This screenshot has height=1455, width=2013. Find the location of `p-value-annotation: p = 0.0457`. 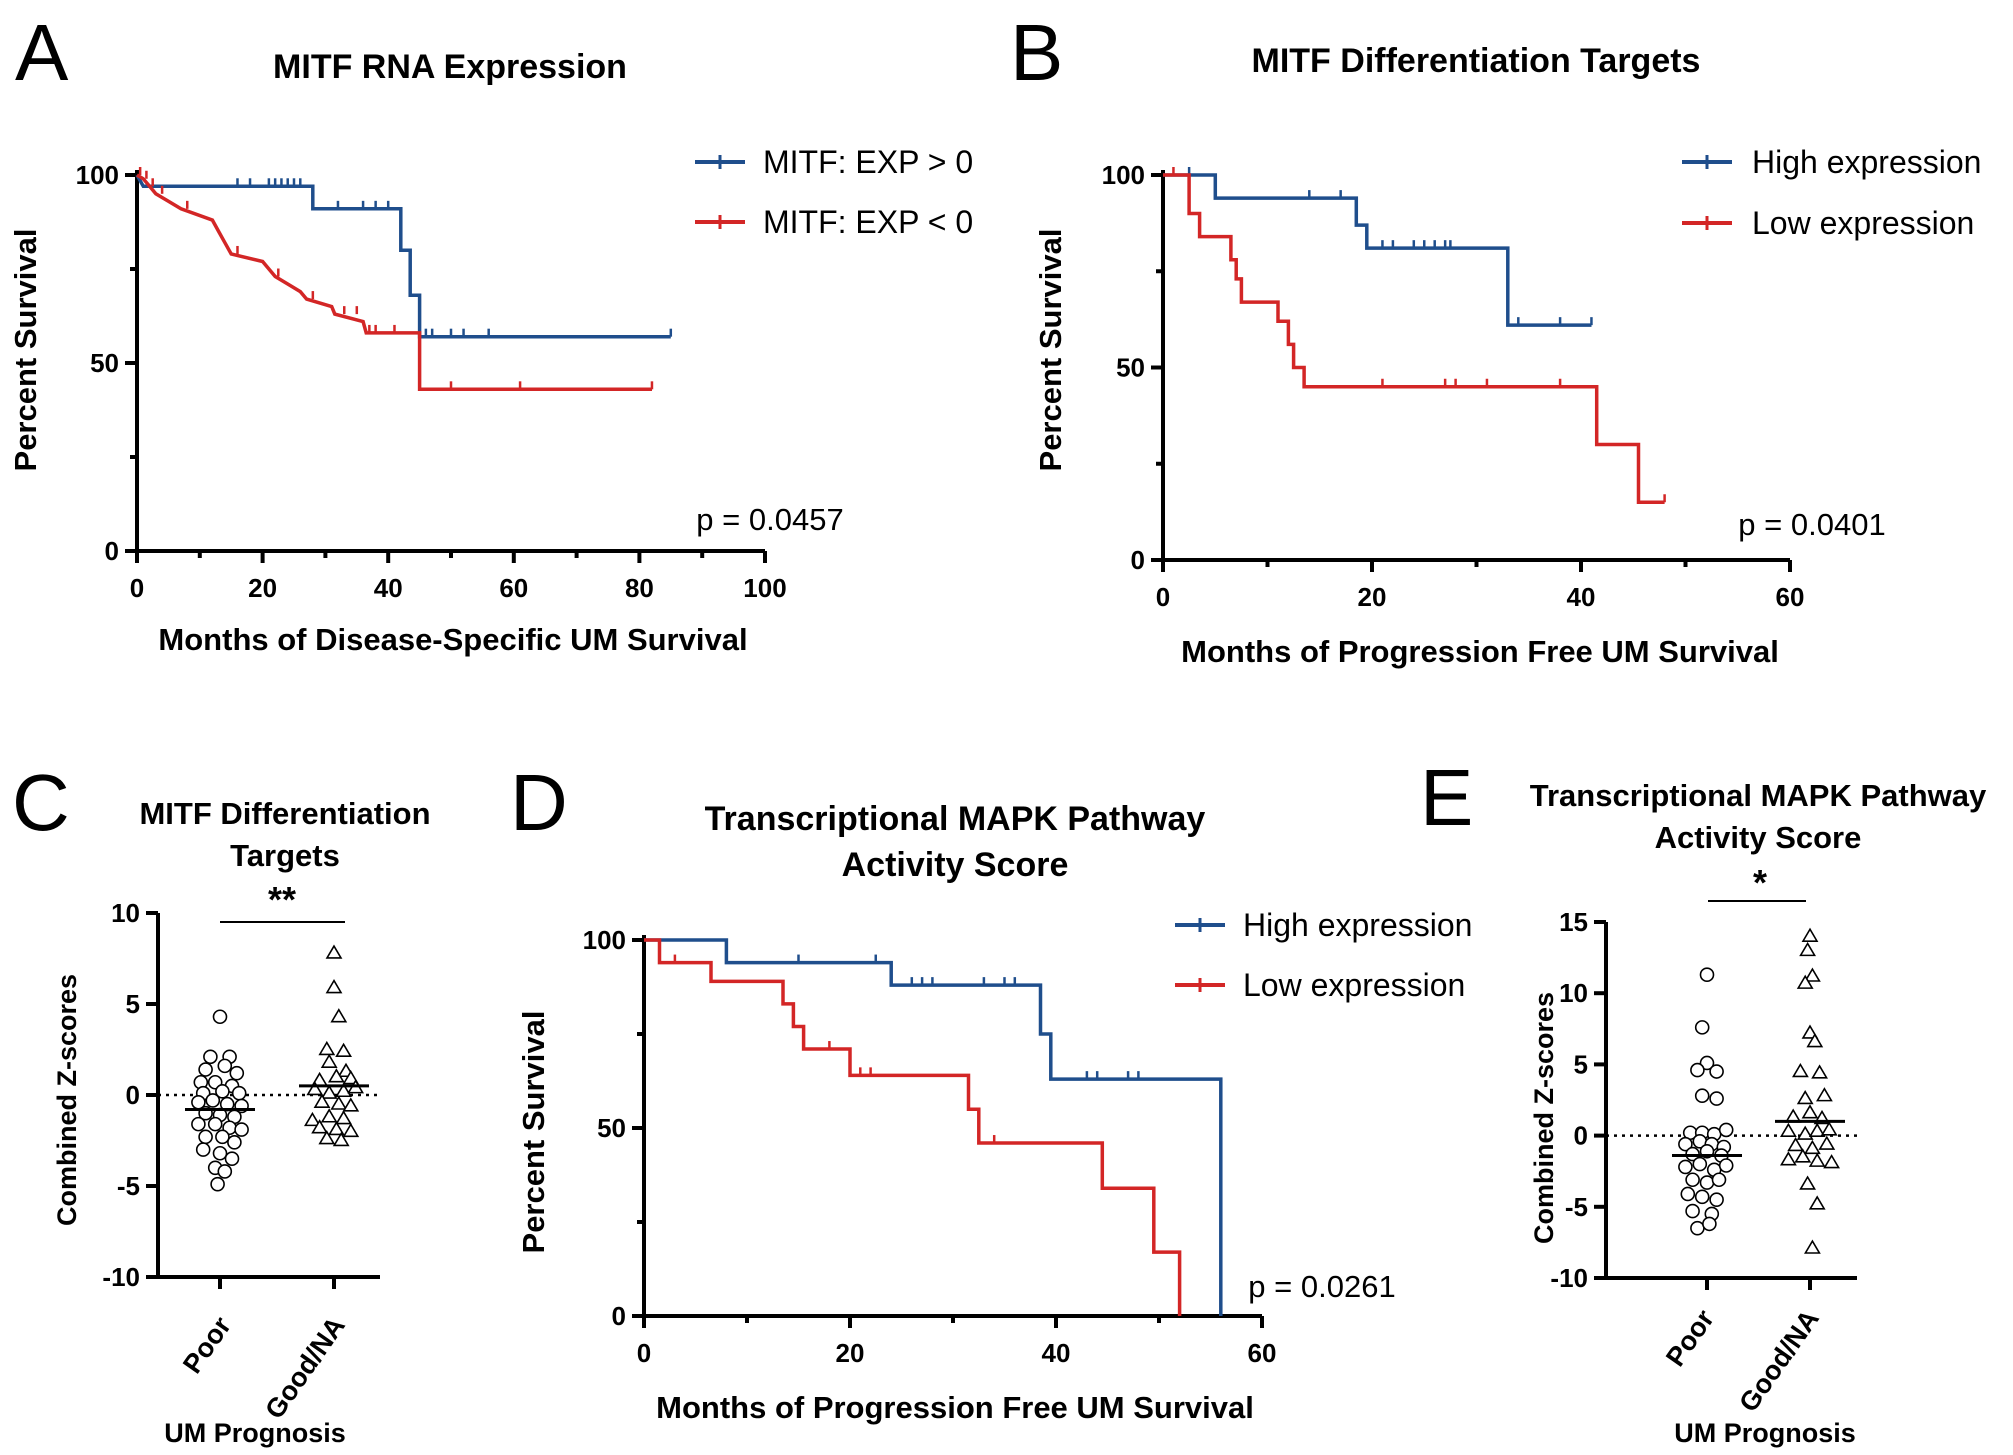

p-value-annotation: p = 0.0457 is located at coordinates (769, 519).